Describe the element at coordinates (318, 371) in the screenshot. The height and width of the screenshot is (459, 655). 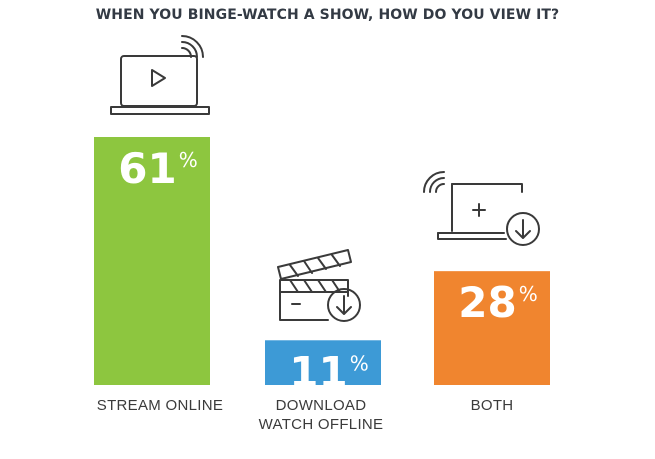
I see `value-number-1: 11` at that location.